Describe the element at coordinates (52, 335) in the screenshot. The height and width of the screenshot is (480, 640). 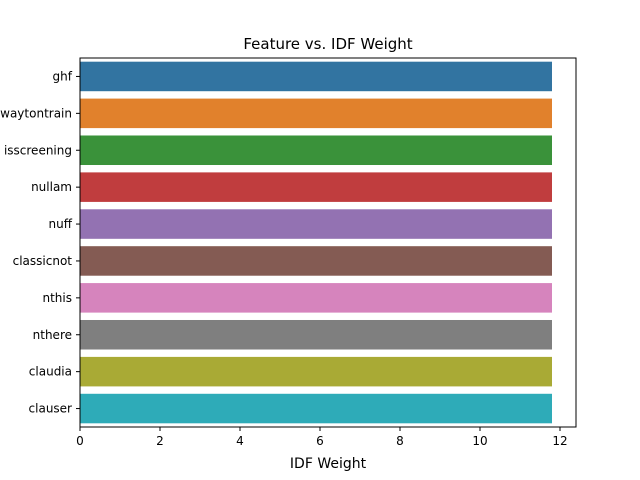
I see `y-tick-label-nthere: nthere` at that location.